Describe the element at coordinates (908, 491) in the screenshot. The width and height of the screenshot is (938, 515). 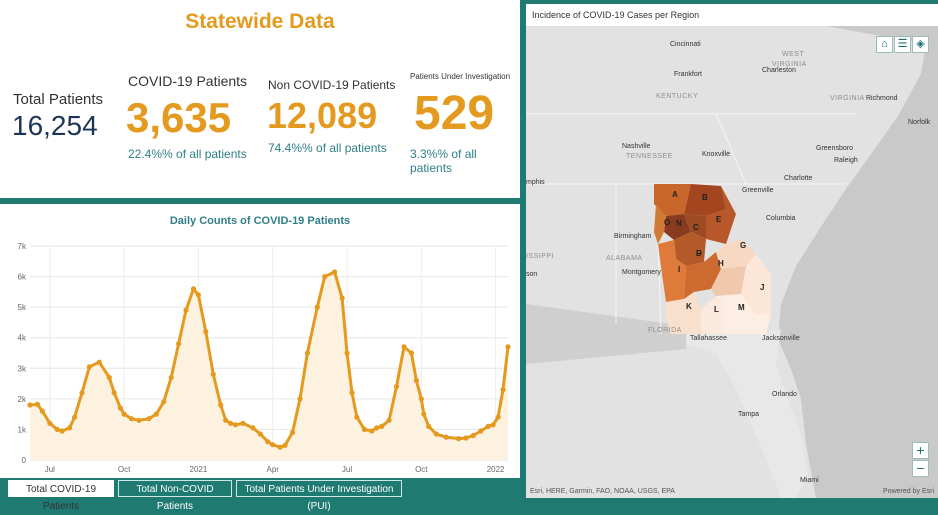
I see `powered-by-esri: Powered by Esri` at that location.